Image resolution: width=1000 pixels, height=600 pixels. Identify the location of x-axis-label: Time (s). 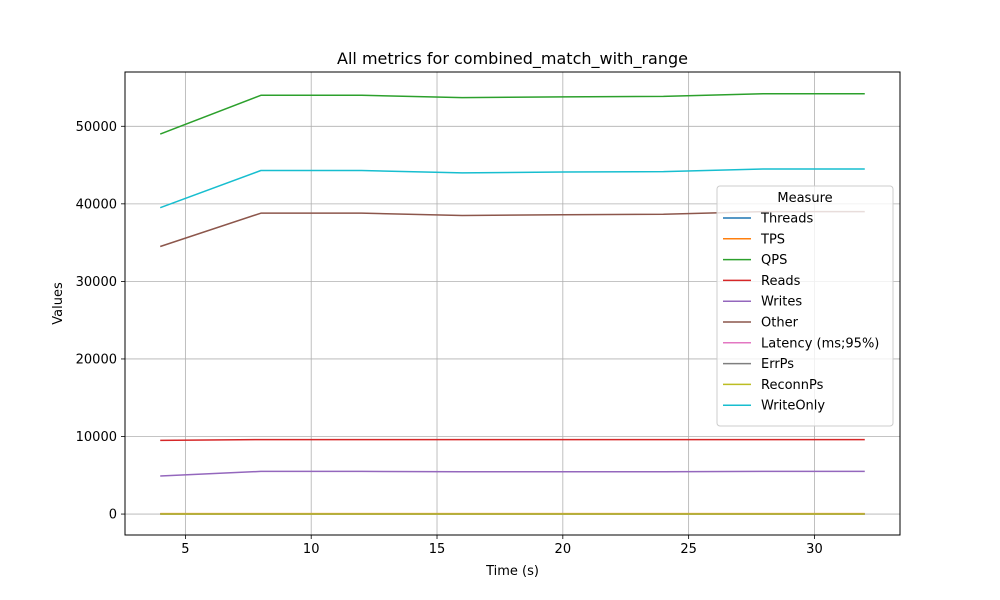
(512, 571).